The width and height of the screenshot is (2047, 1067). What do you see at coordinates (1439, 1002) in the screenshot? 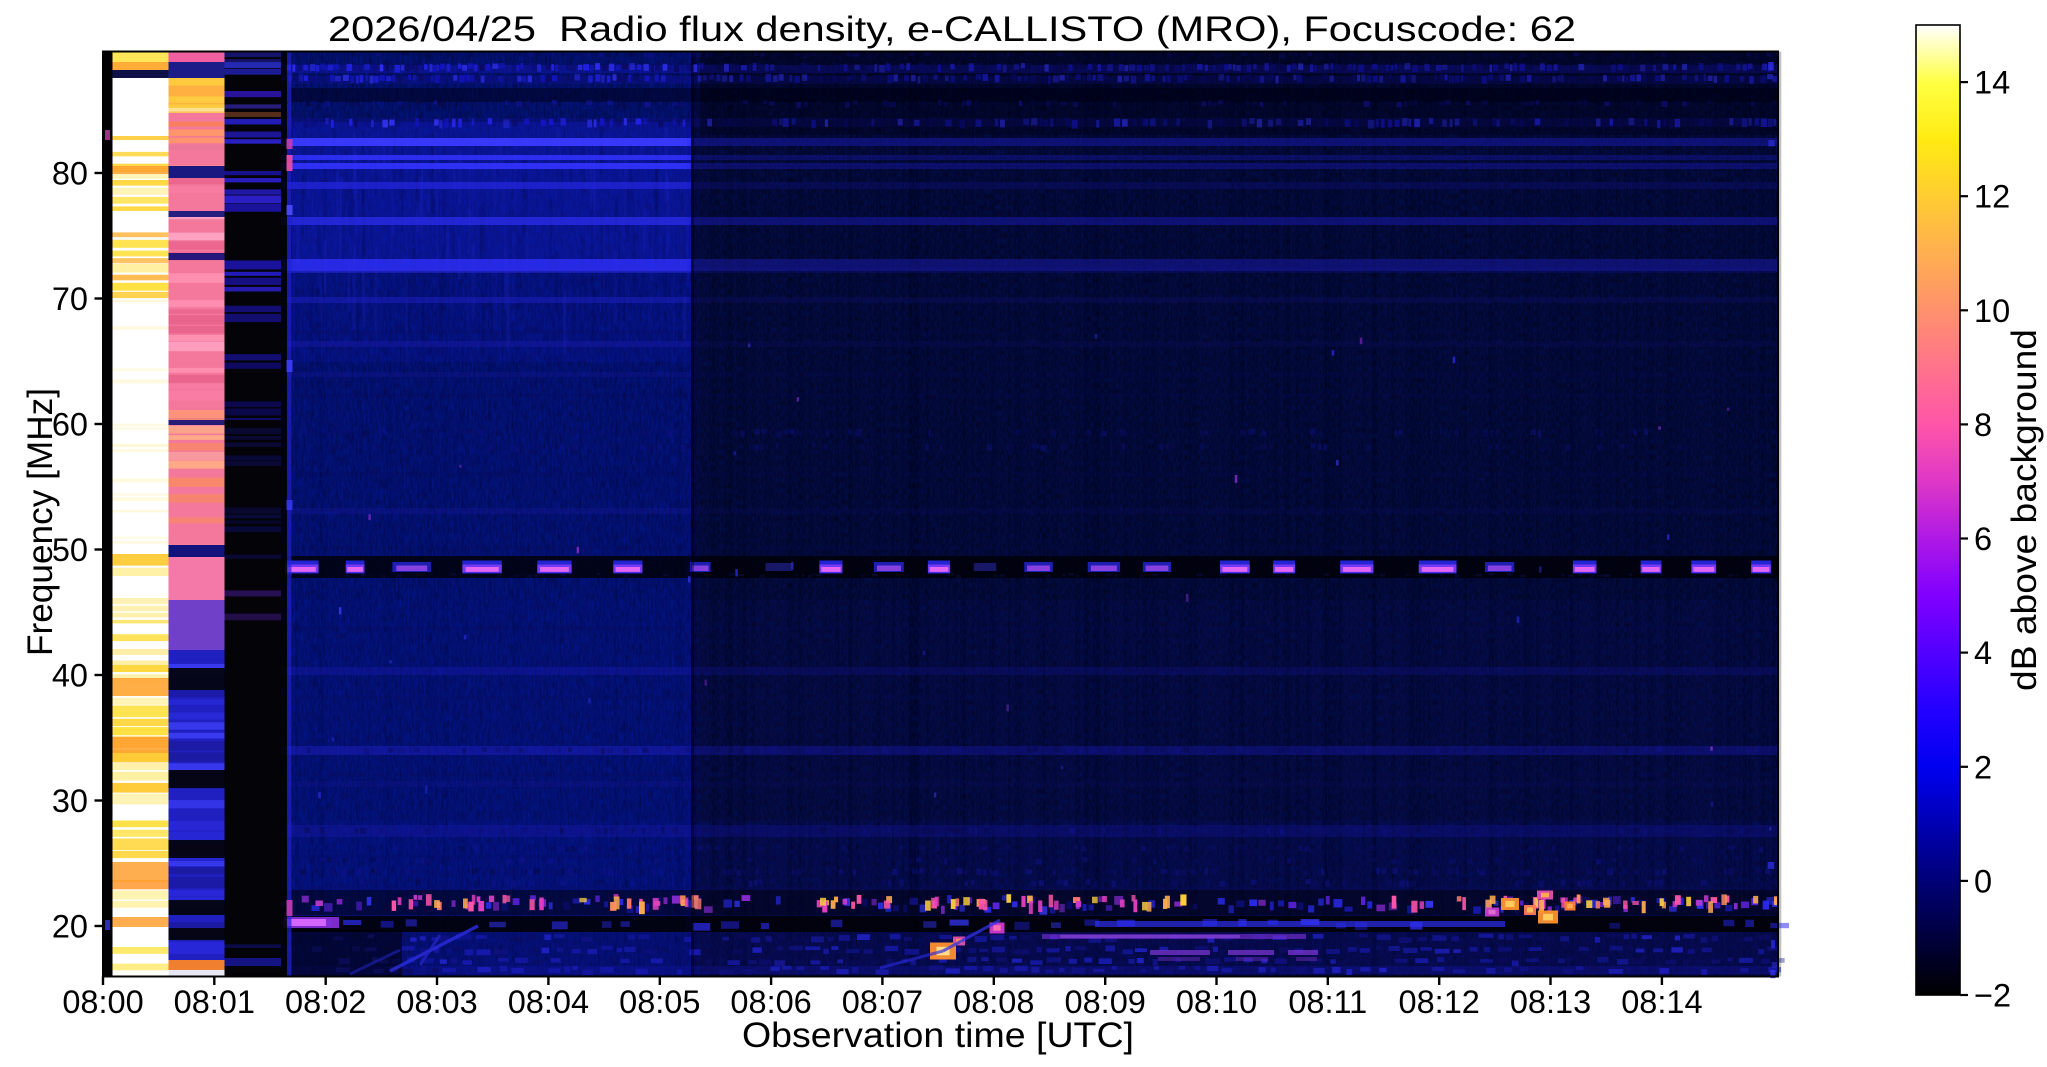
I see `svg-text: 08:12` at bounding box center [1439, 1002].